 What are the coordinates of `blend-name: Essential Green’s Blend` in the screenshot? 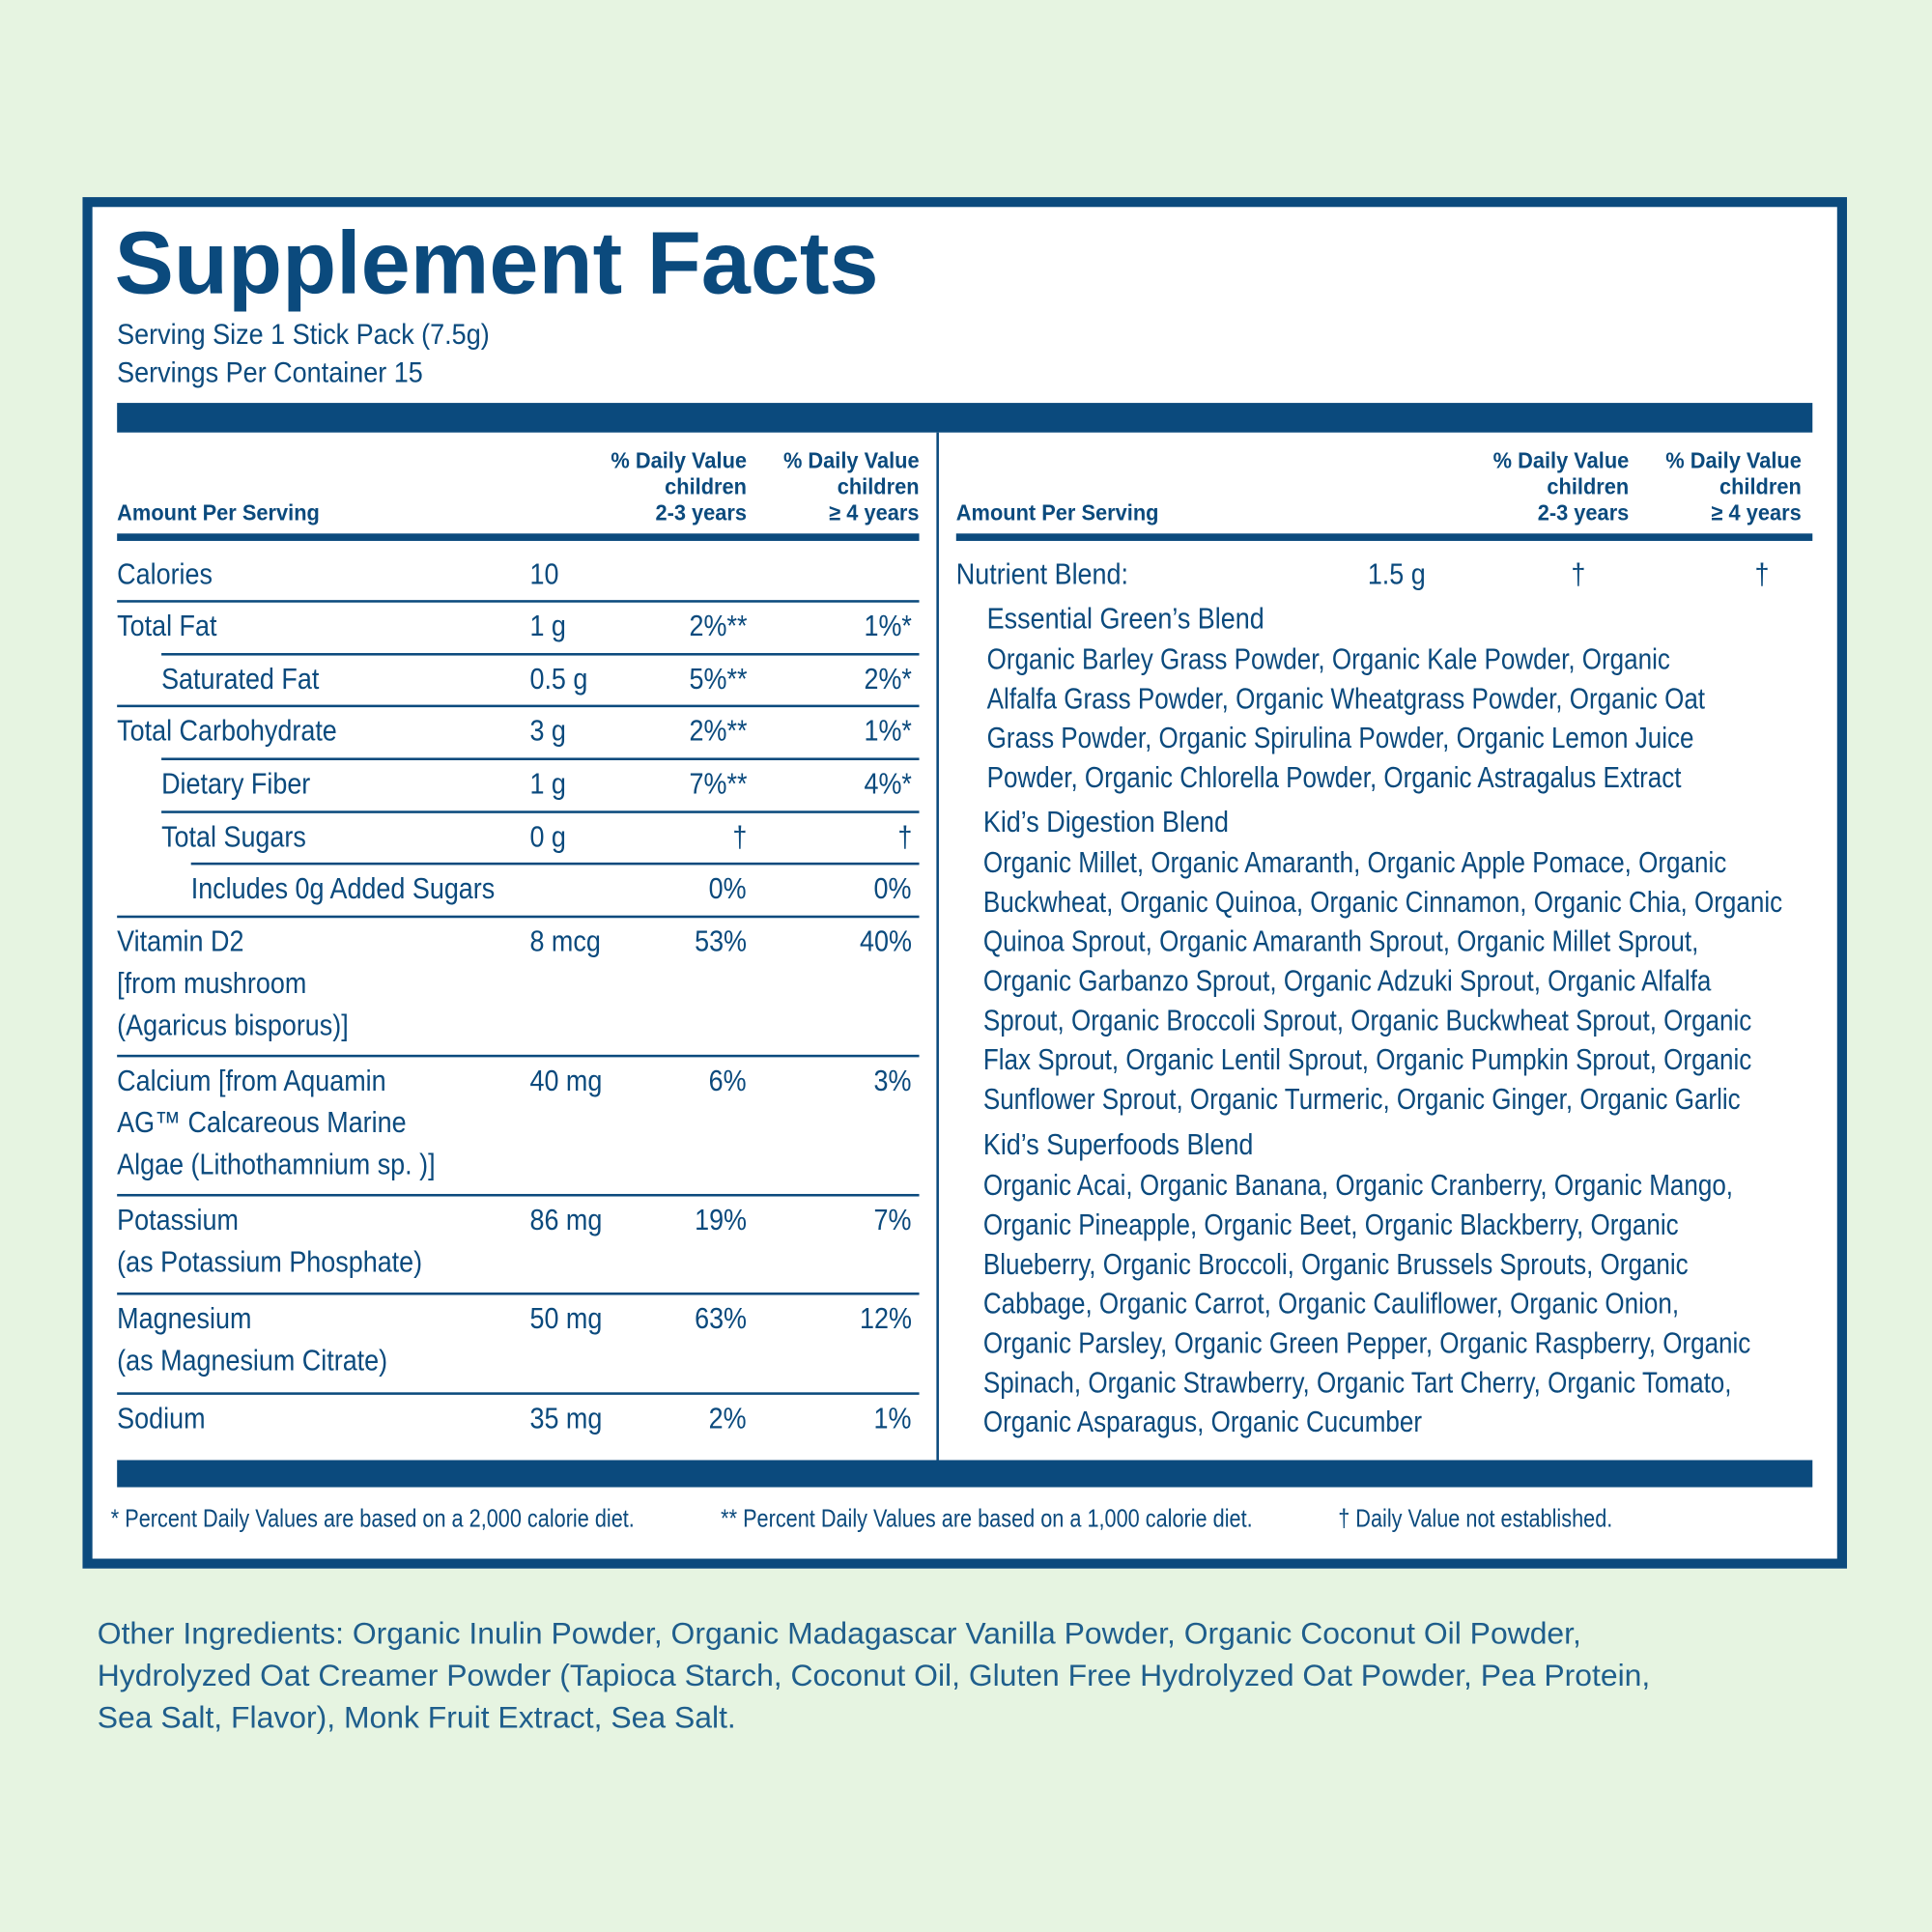 It's located at (1125, 619).